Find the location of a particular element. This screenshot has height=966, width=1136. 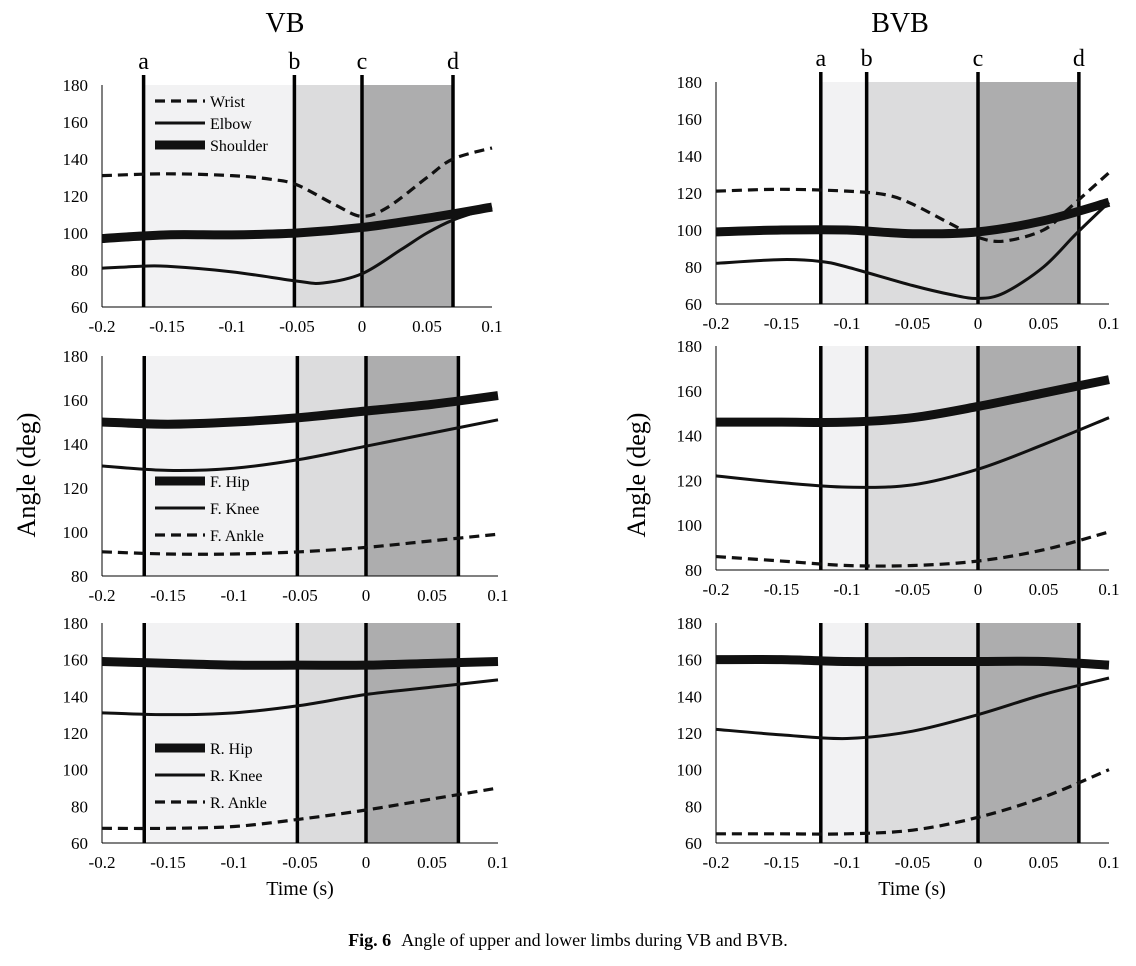

series-line-r-knee is located at coordinates (300, 697).